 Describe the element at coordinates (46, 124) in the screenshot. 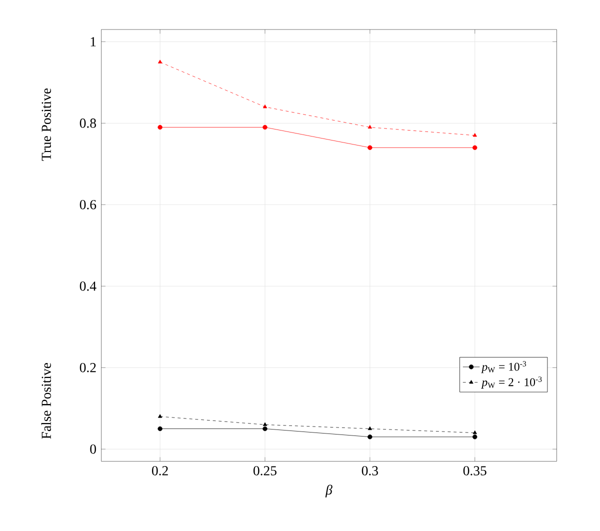

I see `y-axis-title: True Positive` at that location.